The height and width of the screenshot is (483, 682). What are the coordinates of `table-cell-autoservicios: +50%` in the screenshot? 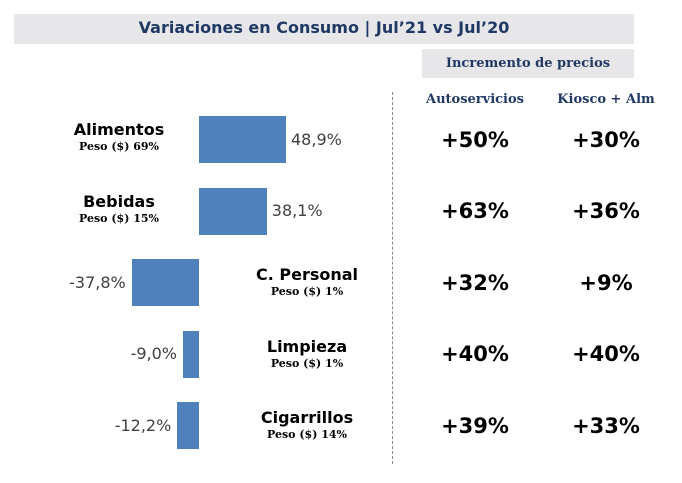 It's located at (475, 139).